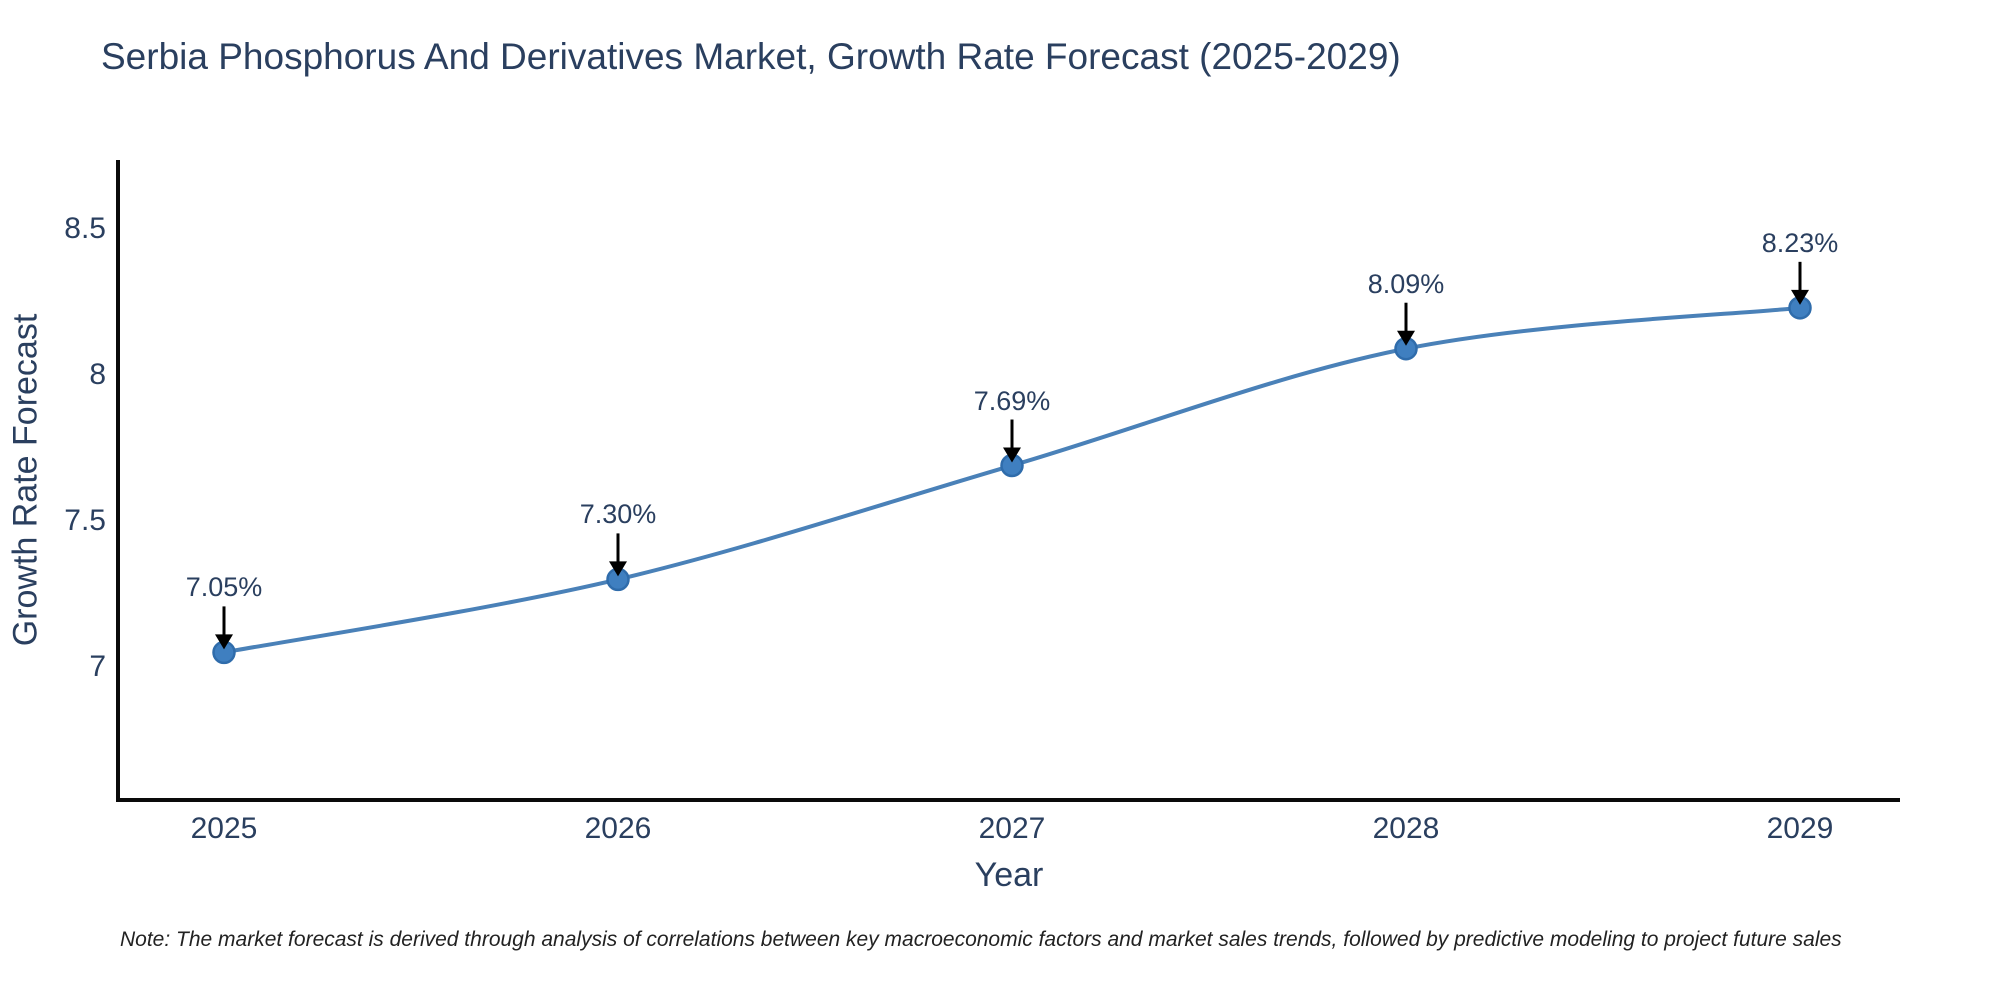  Describe the element at coordinates (97, 666) in the screenshot. I see `y-tick-label: 7` at that location.